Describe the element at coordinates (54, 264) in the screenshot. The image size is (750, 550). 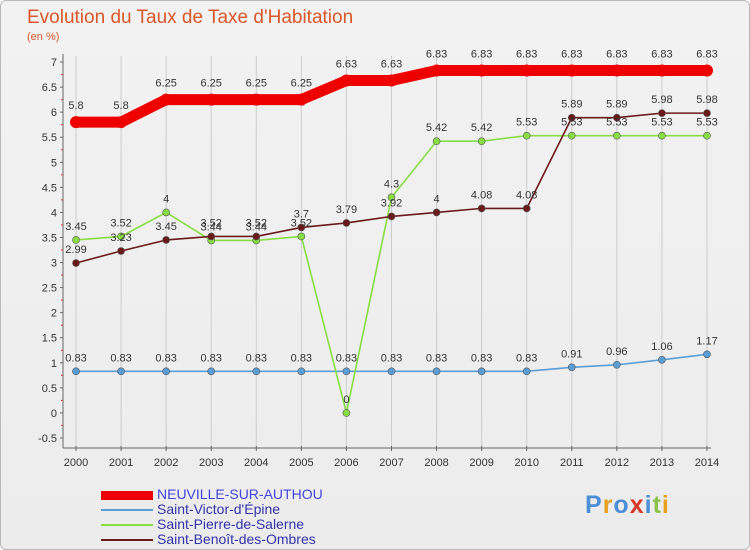
I see `y-tick-label: 3` at that location.